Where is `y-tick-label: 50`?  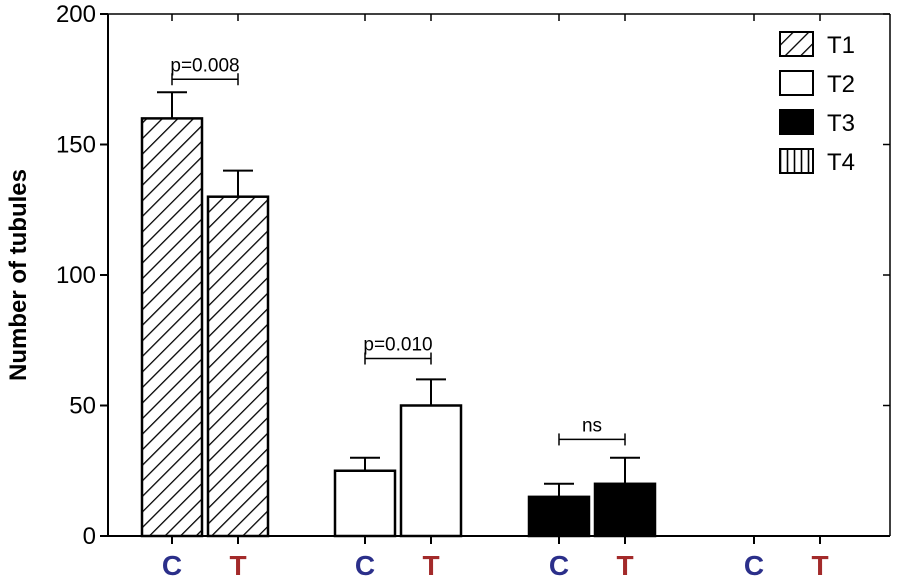
y-tick-label: 50 is located at coordinates (82, 406).